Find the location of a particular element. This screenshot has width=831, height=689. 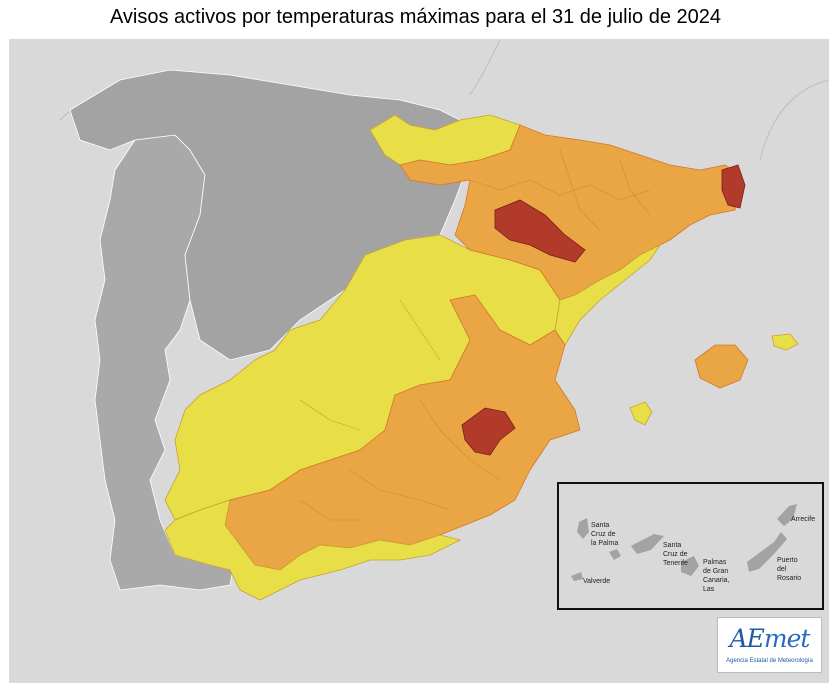

canary-islands-map is located at coordinates (684, 542).